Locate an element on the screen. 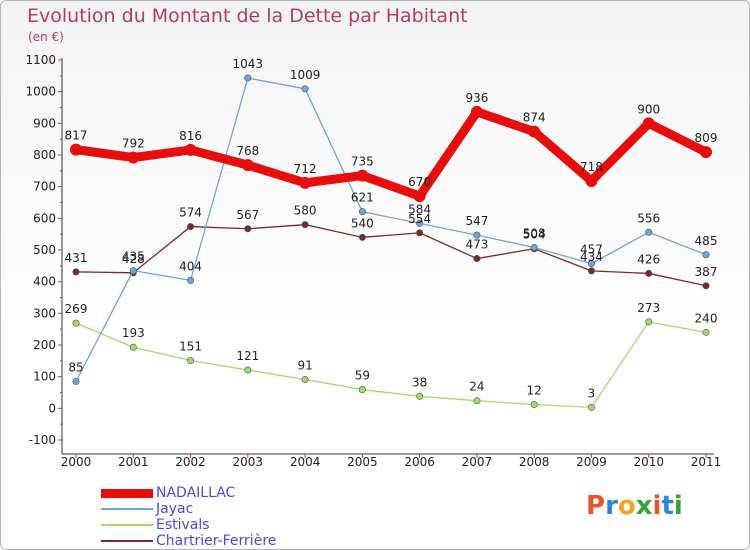  x-tick-label: 2010 is located at coordinates (648, 462).